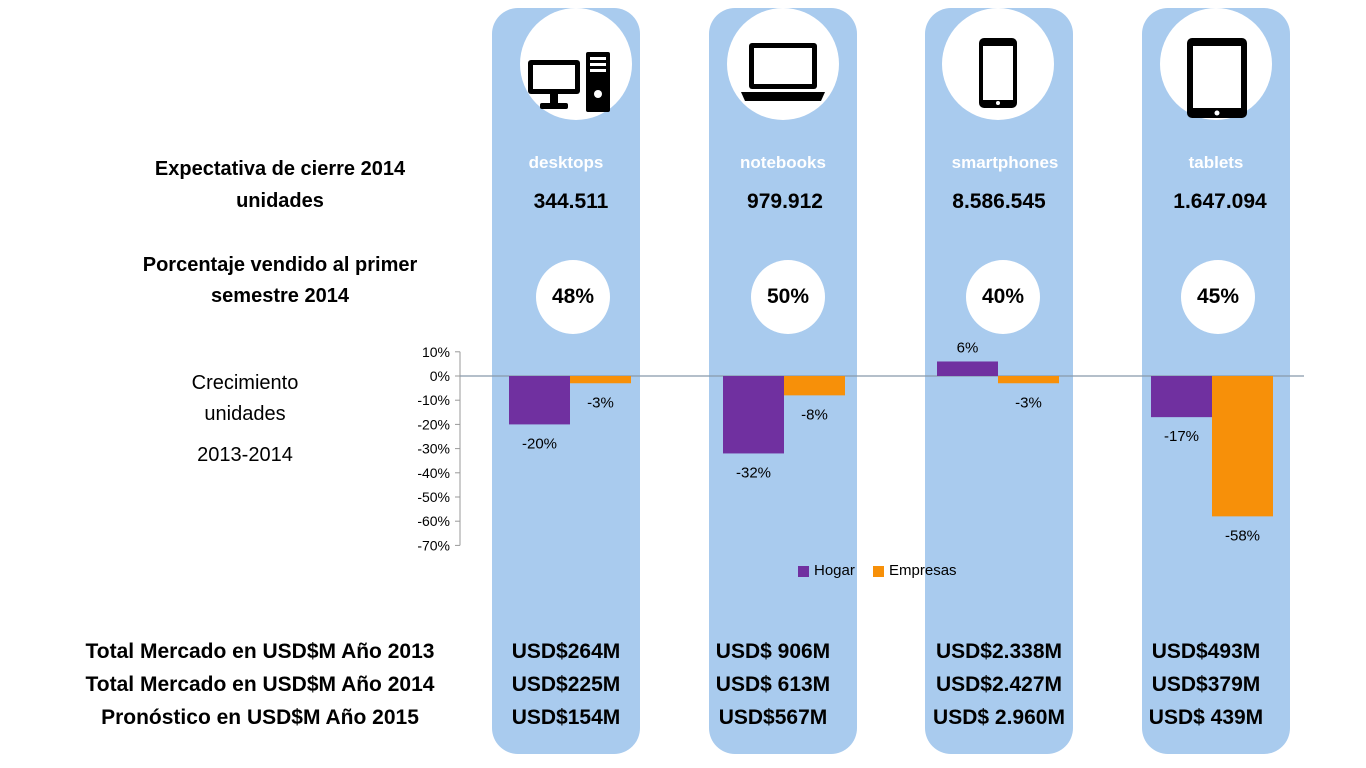  Describe the element at coordinates (539, 443) in the screenshot. I see `data-label-hogar-desktops: -20%` at that location.